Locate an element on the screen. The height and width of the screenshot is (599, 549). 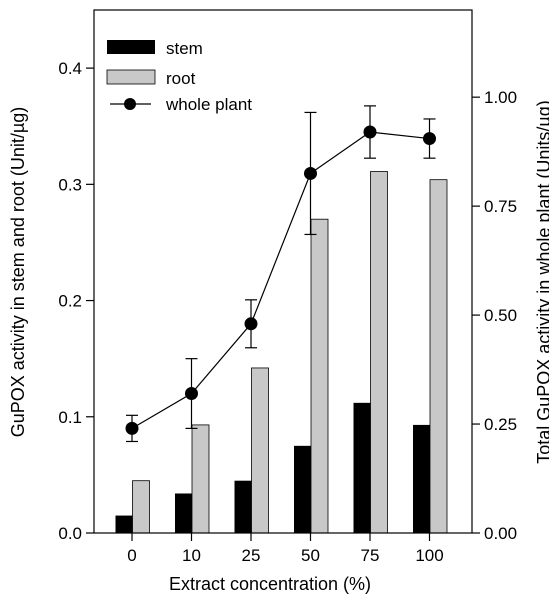
y-tick-label: 0.4 is located at coordinates (70, 68).